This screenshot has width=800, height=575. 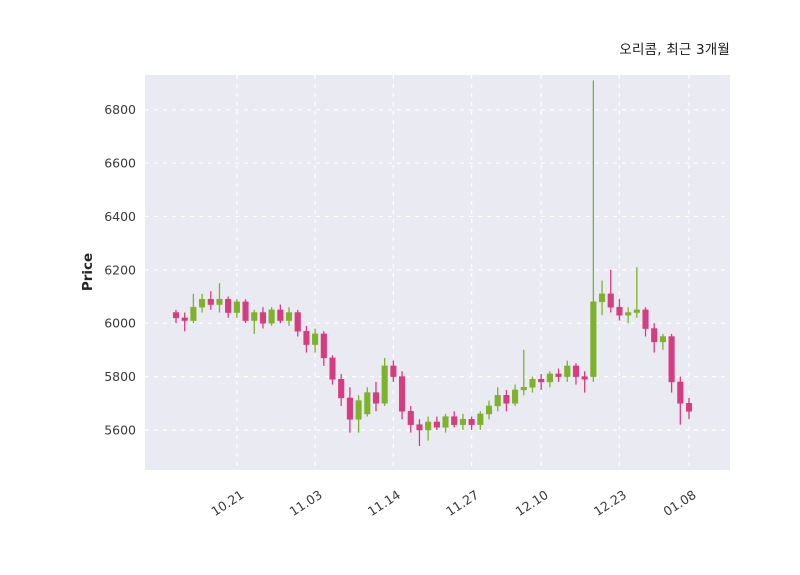 I want to click on x-tick-label: 01.08, so click(x=679, y=503).